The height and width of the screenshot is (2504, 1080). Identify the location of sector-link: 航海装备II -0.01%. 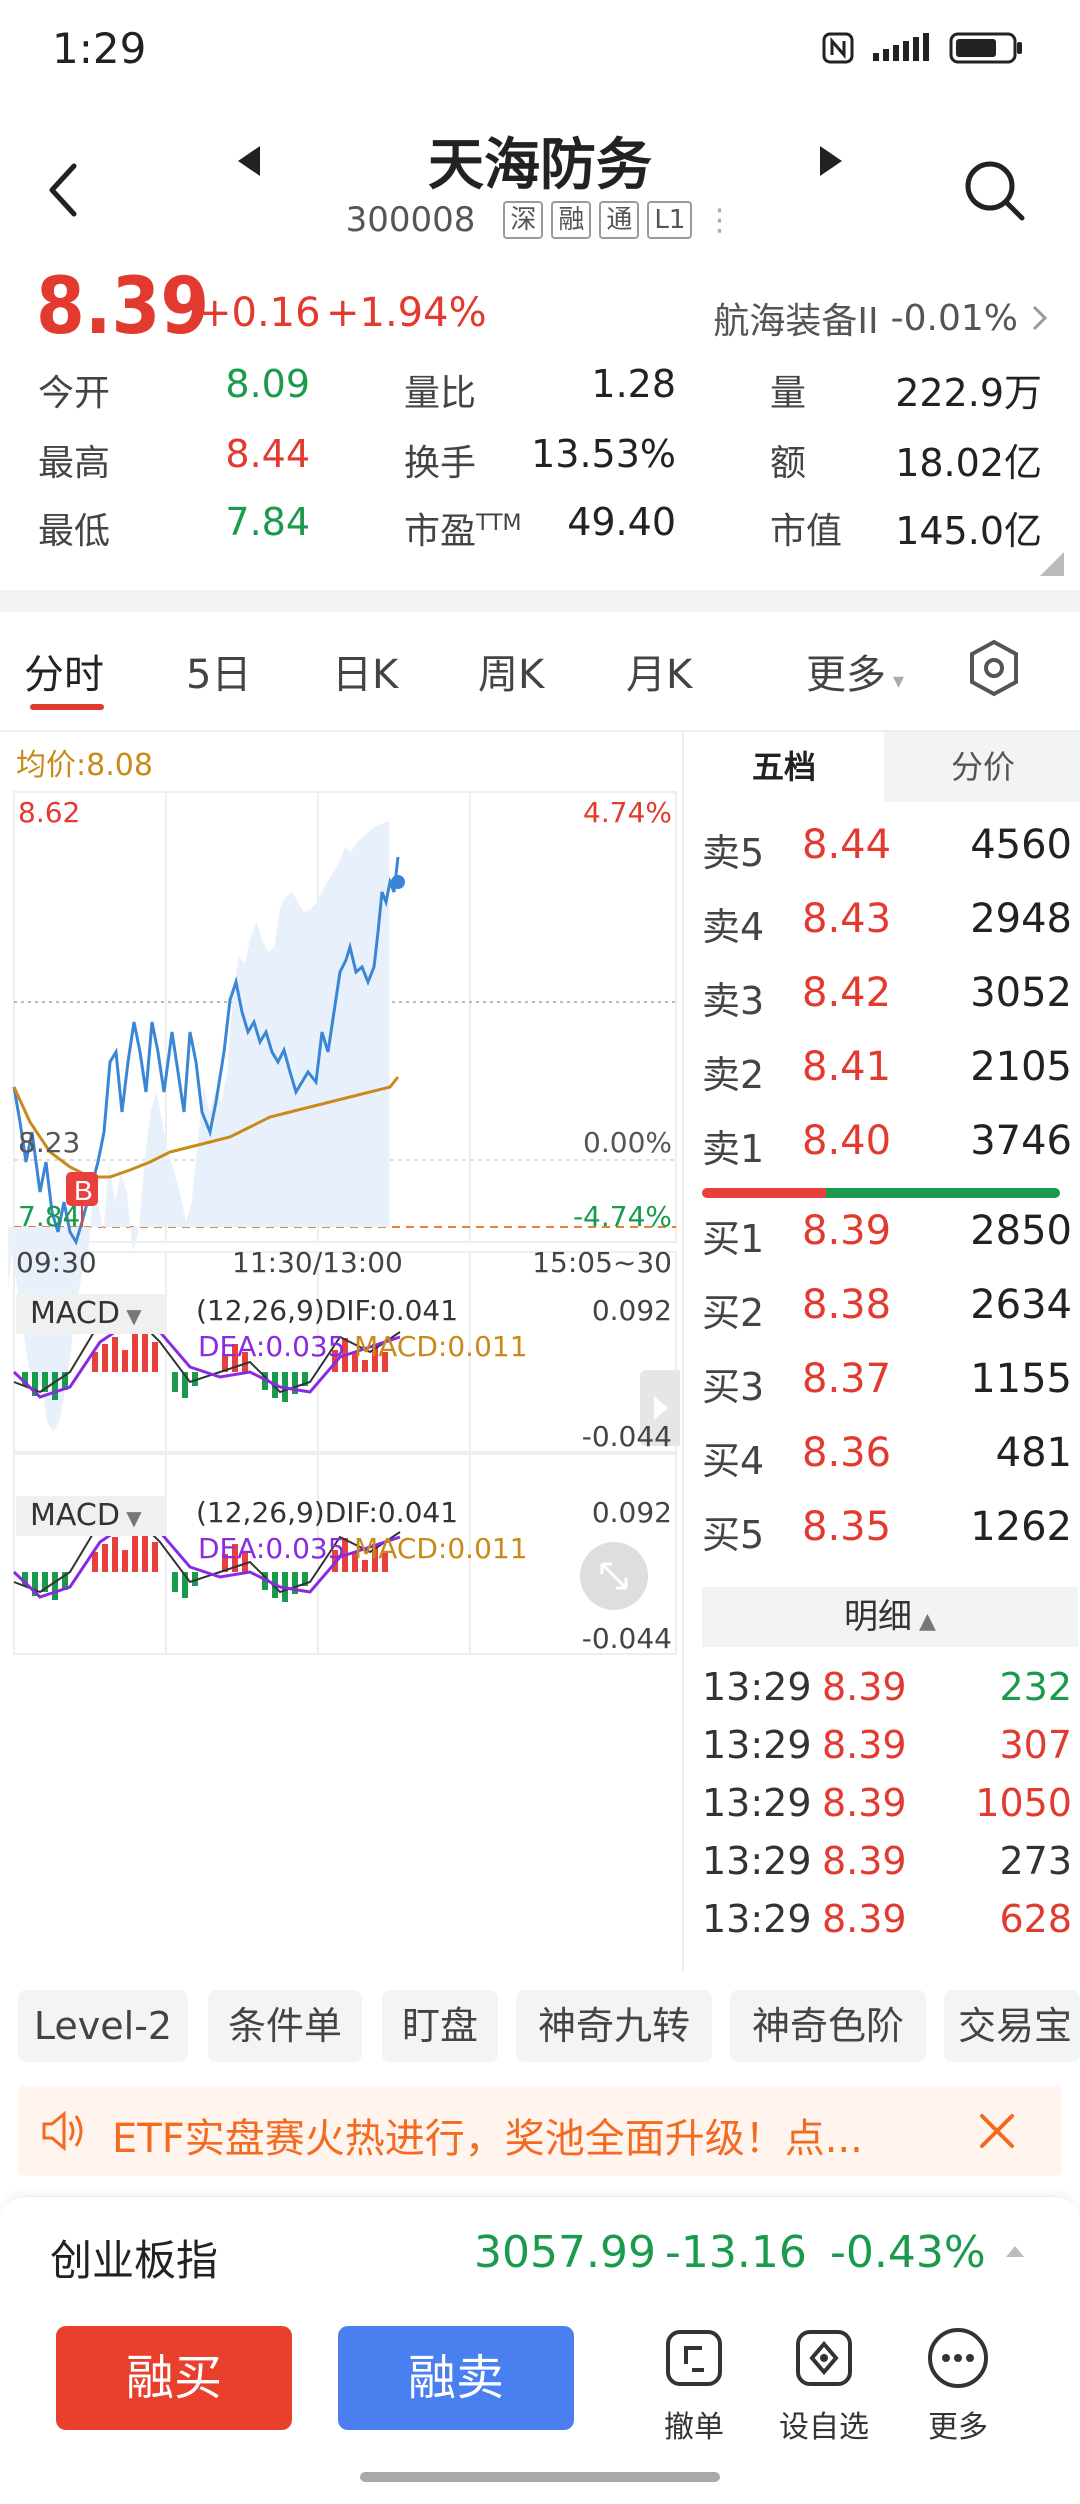
(881, 318).